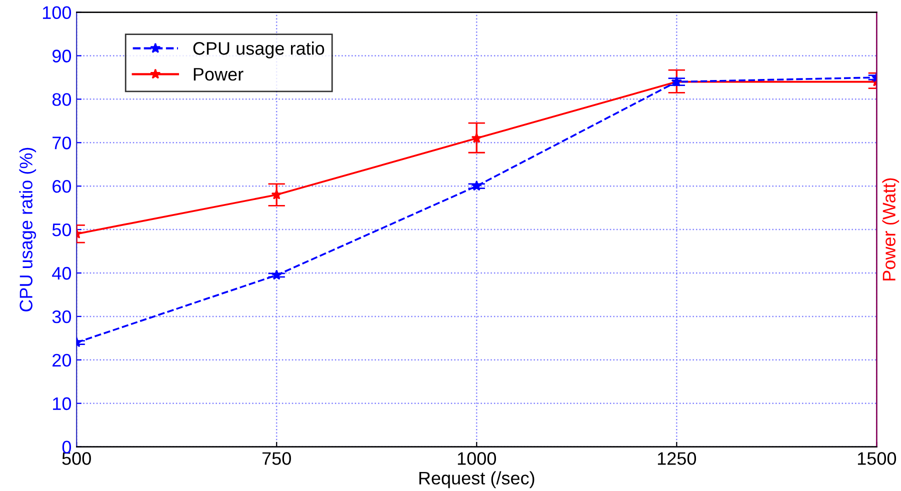  Describe the element at coordinates (477, 458) in the screenshot. I see `x-tick-label: 1000` at that location.